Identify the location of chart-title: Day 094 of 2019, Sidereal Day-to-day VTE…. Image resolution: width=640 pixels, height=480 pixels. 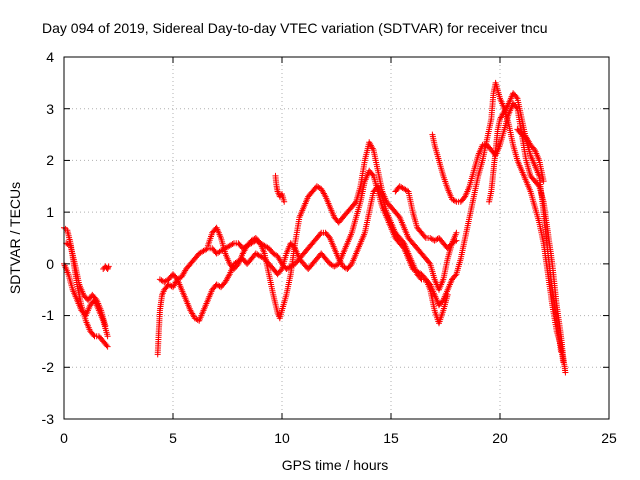
(295, 28).